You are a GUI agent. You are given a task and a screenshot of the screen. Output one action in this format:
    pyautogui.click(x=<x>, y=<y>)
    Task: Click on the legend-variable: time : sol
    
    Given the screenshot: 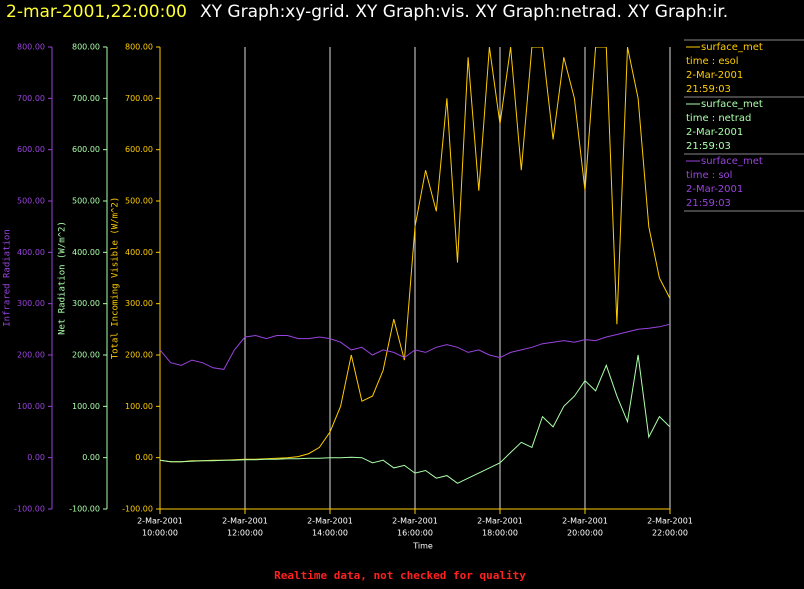 What is the action you would take?
    pyautogui.click(x=709, y=175)
    